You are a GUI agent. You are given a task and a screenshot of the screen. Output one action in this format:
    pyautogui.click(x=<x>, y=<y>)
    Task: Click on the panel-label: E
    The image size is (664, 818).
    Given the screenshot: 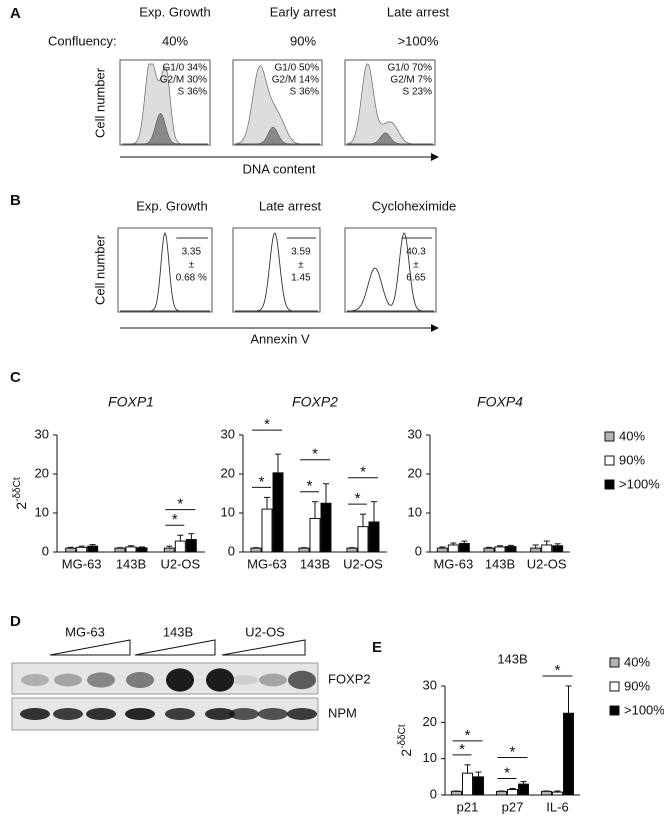 What is the action you would take?
    pyautogui.click(x=377, y=647)
    